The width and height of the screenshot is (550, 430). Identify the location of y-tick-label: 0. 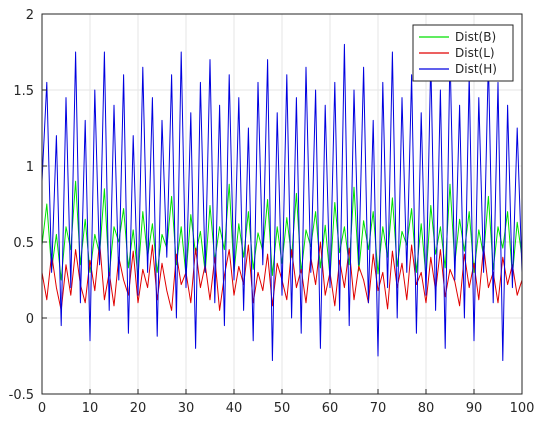
(30, 319).